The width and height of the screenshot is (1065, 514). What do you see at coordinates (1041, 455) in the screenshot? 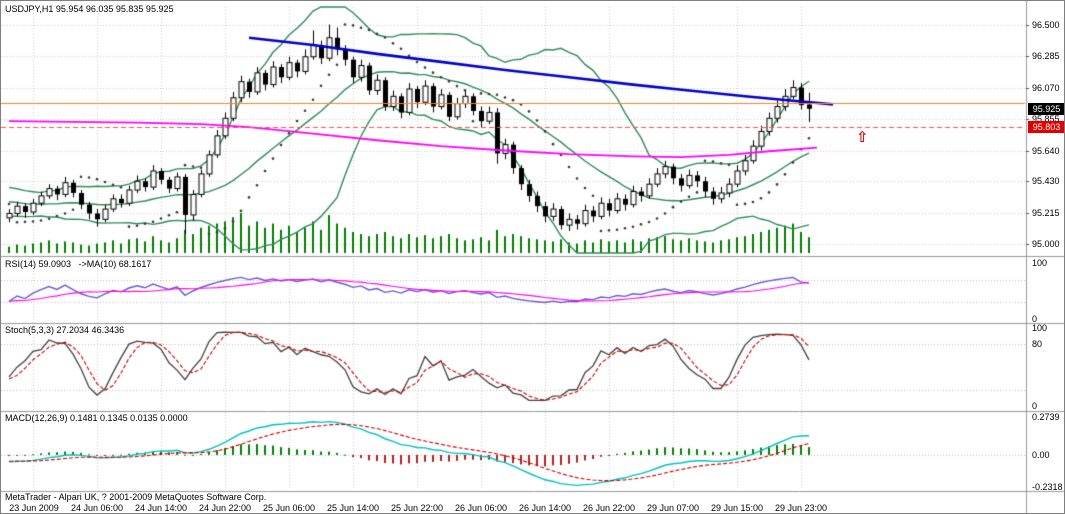
I see `indicator-scale-label: 0.00` at bounding box center [1041, 455].